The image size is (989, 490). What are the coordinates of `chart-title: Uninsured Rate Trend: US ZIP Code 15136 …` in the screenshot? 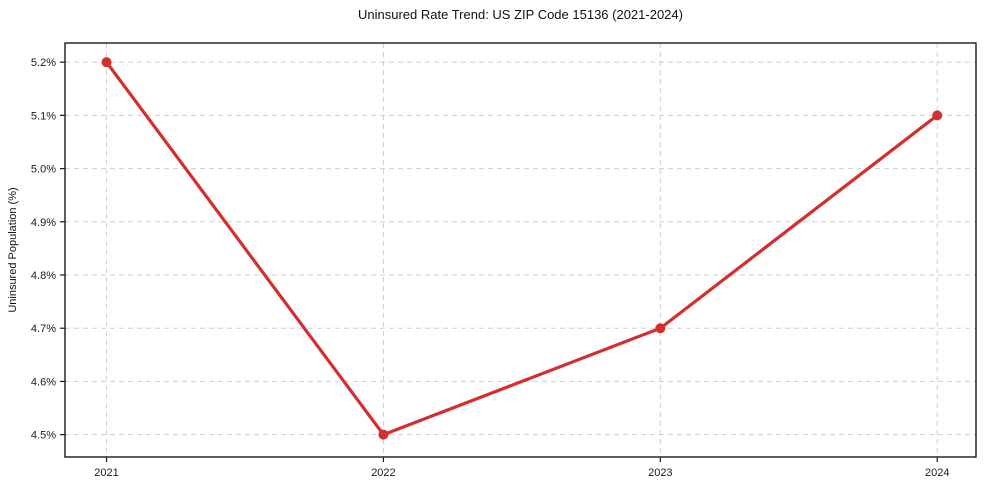 It's located at (520, 14).